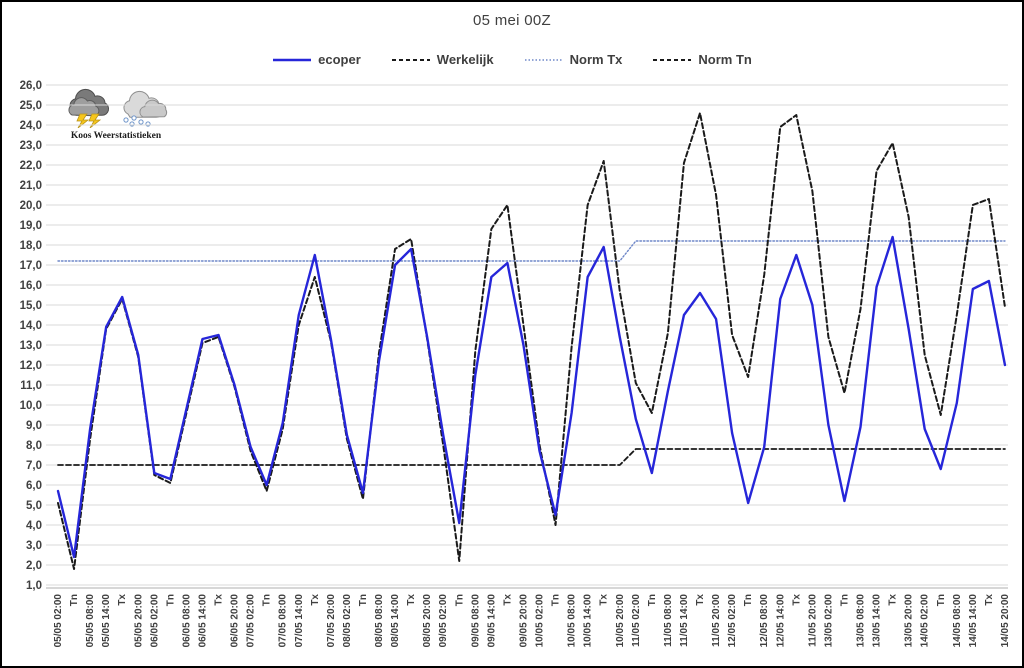  Describe the element at coordinates (331, 621) in the screenshot. I see `x-tick-label: 07/05 20:00` at that location.